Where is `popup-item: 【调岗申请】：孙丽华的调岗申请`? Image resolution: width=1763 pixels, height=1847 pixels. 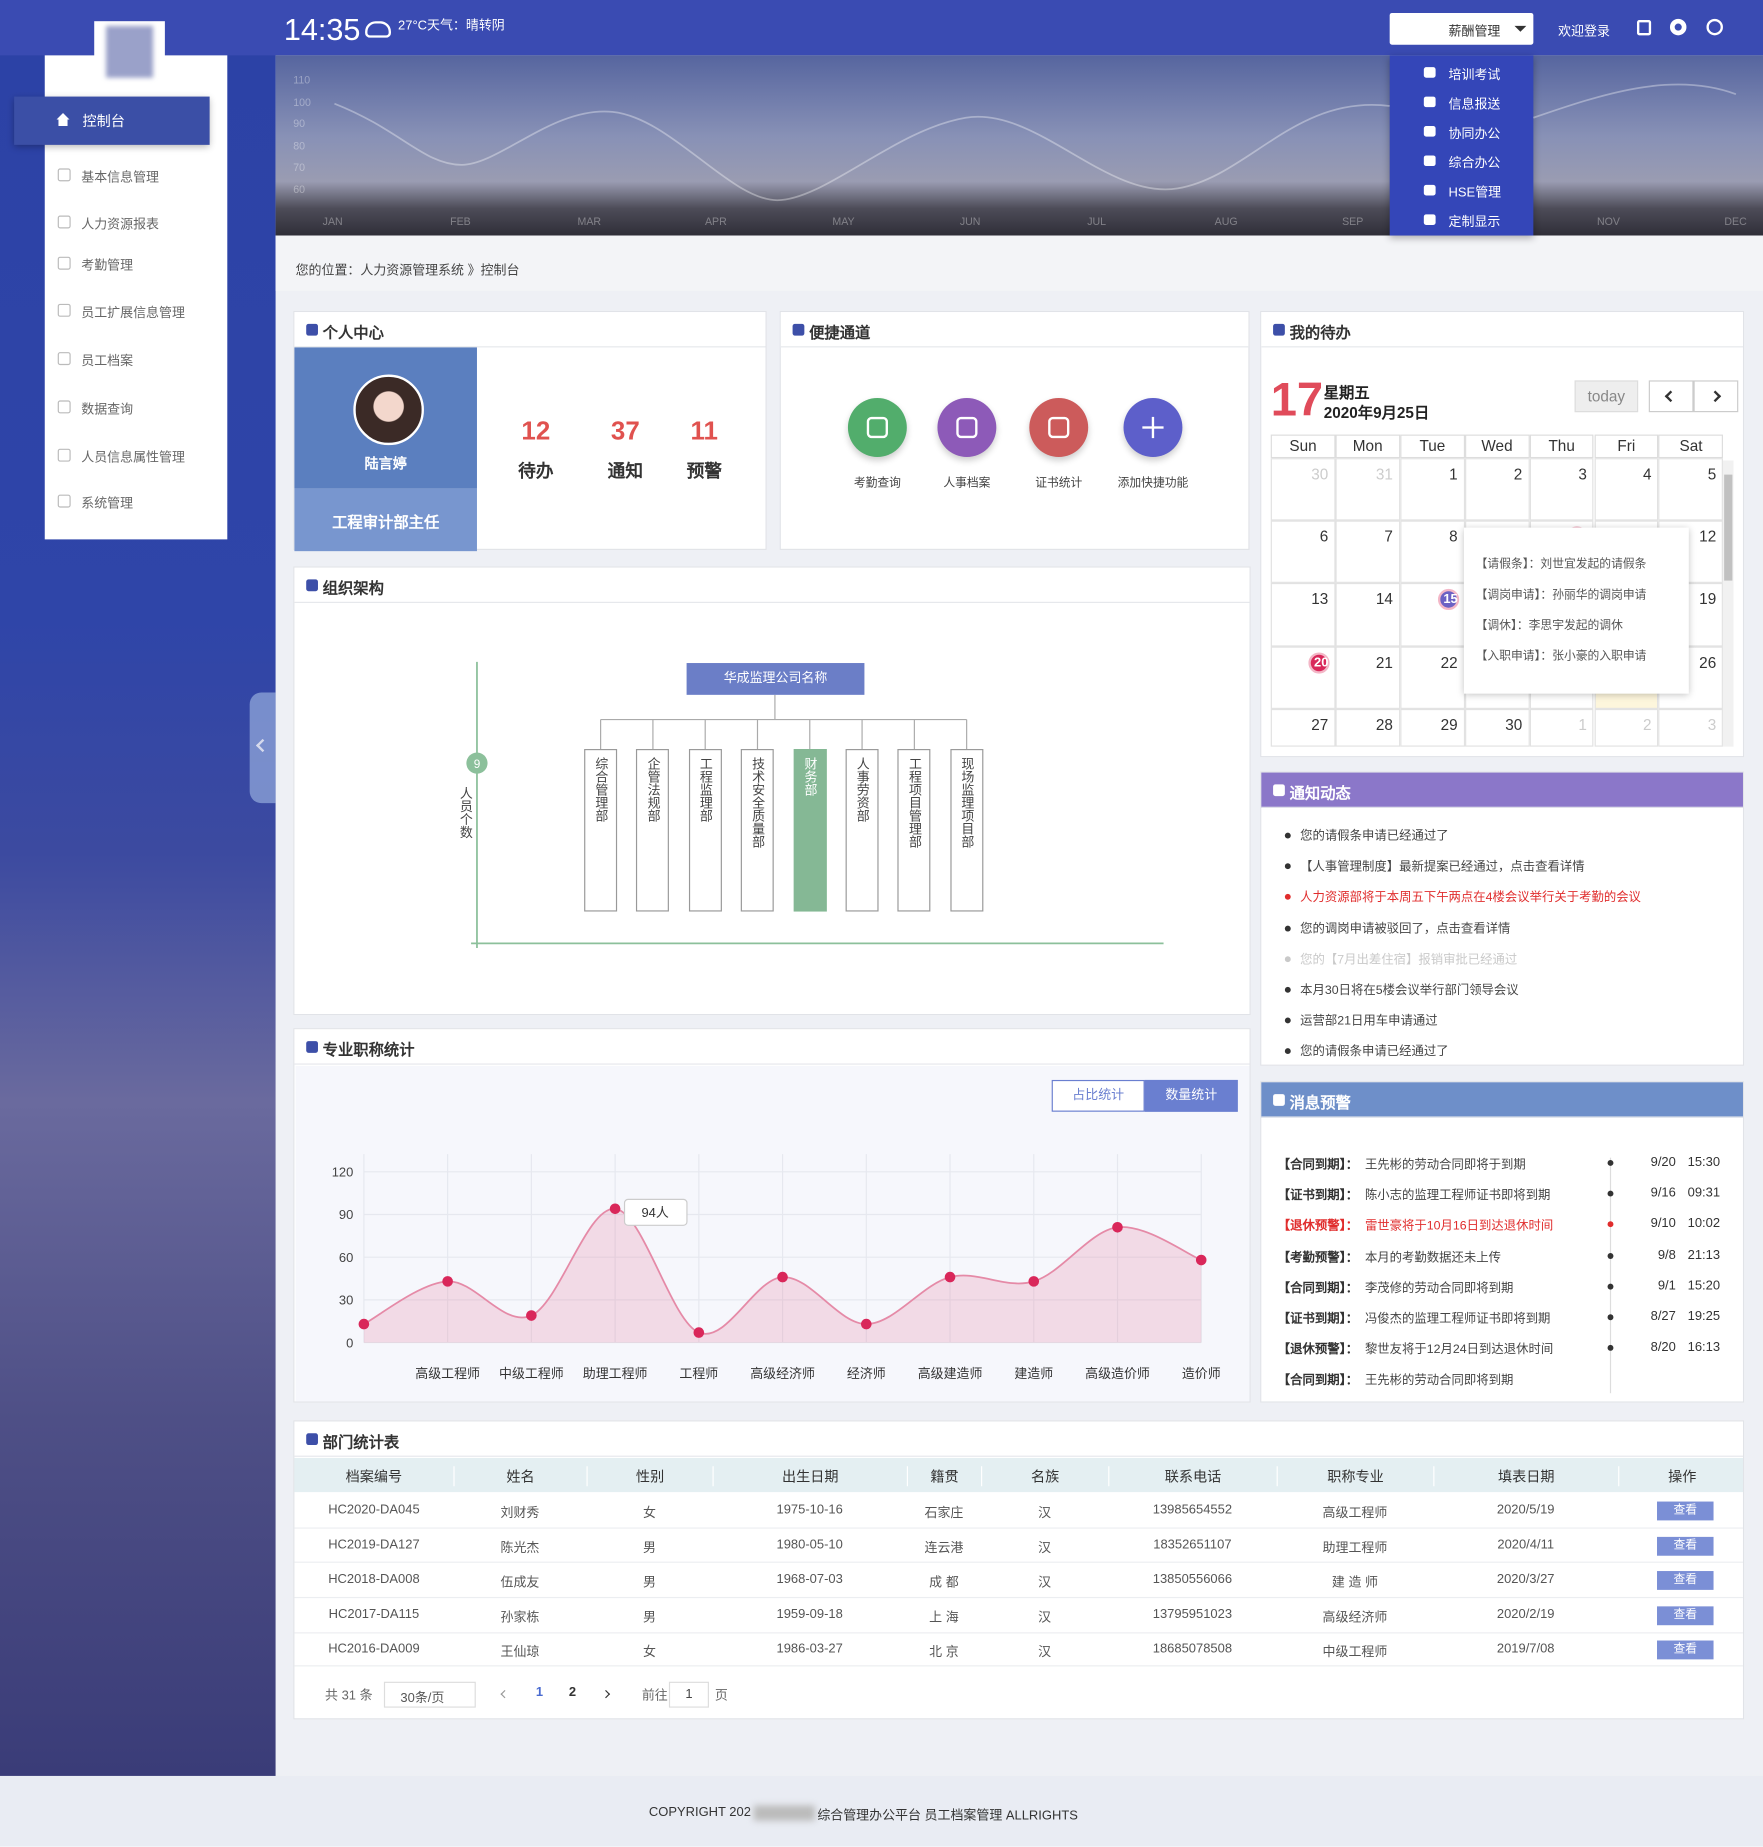
popup-item: 【调岗申请】：孙丽华的调岗申请 is located at coordinates (1561, 595).